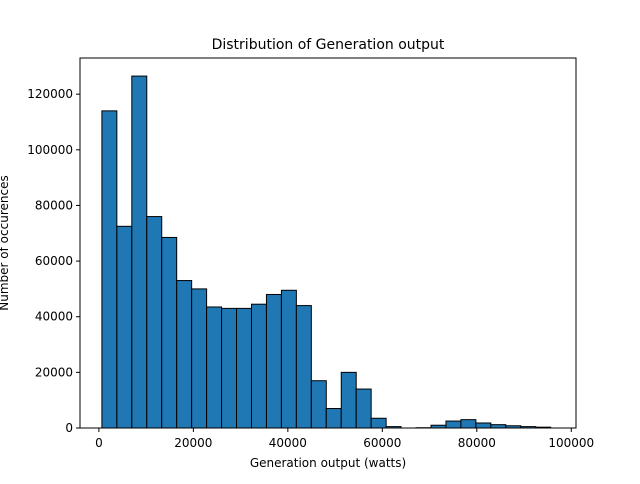 The height and width of the screenshot is (484, 640). I want to click on y-tick-label: 20000, so click(54, 372).